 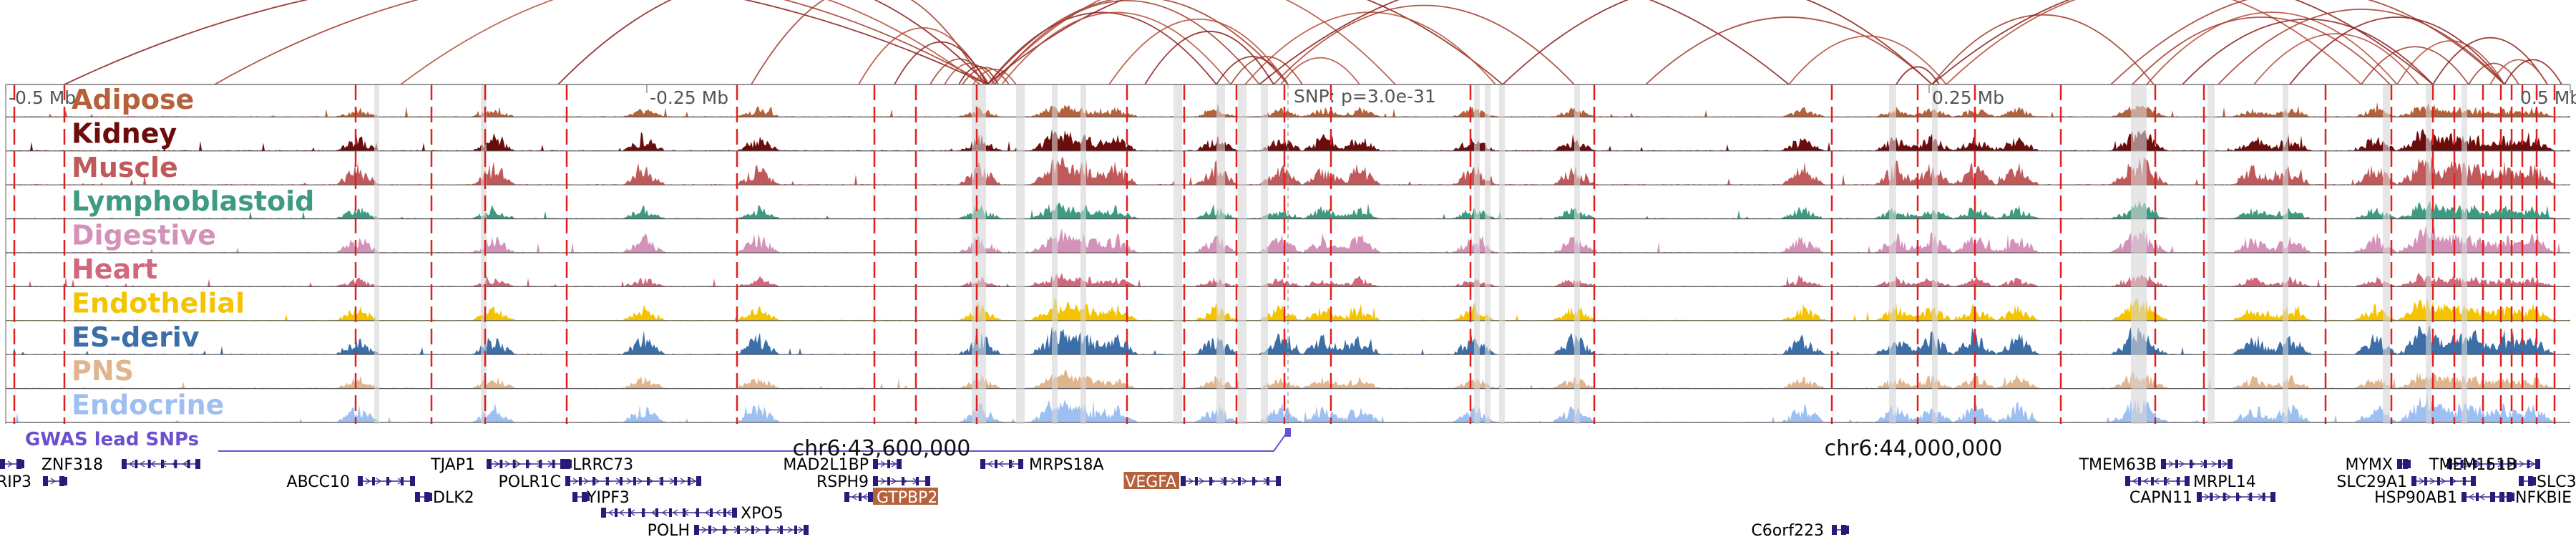 I want to click on gene-hsp90ab1: HSP90AB1, so click(x=2439, y=498).